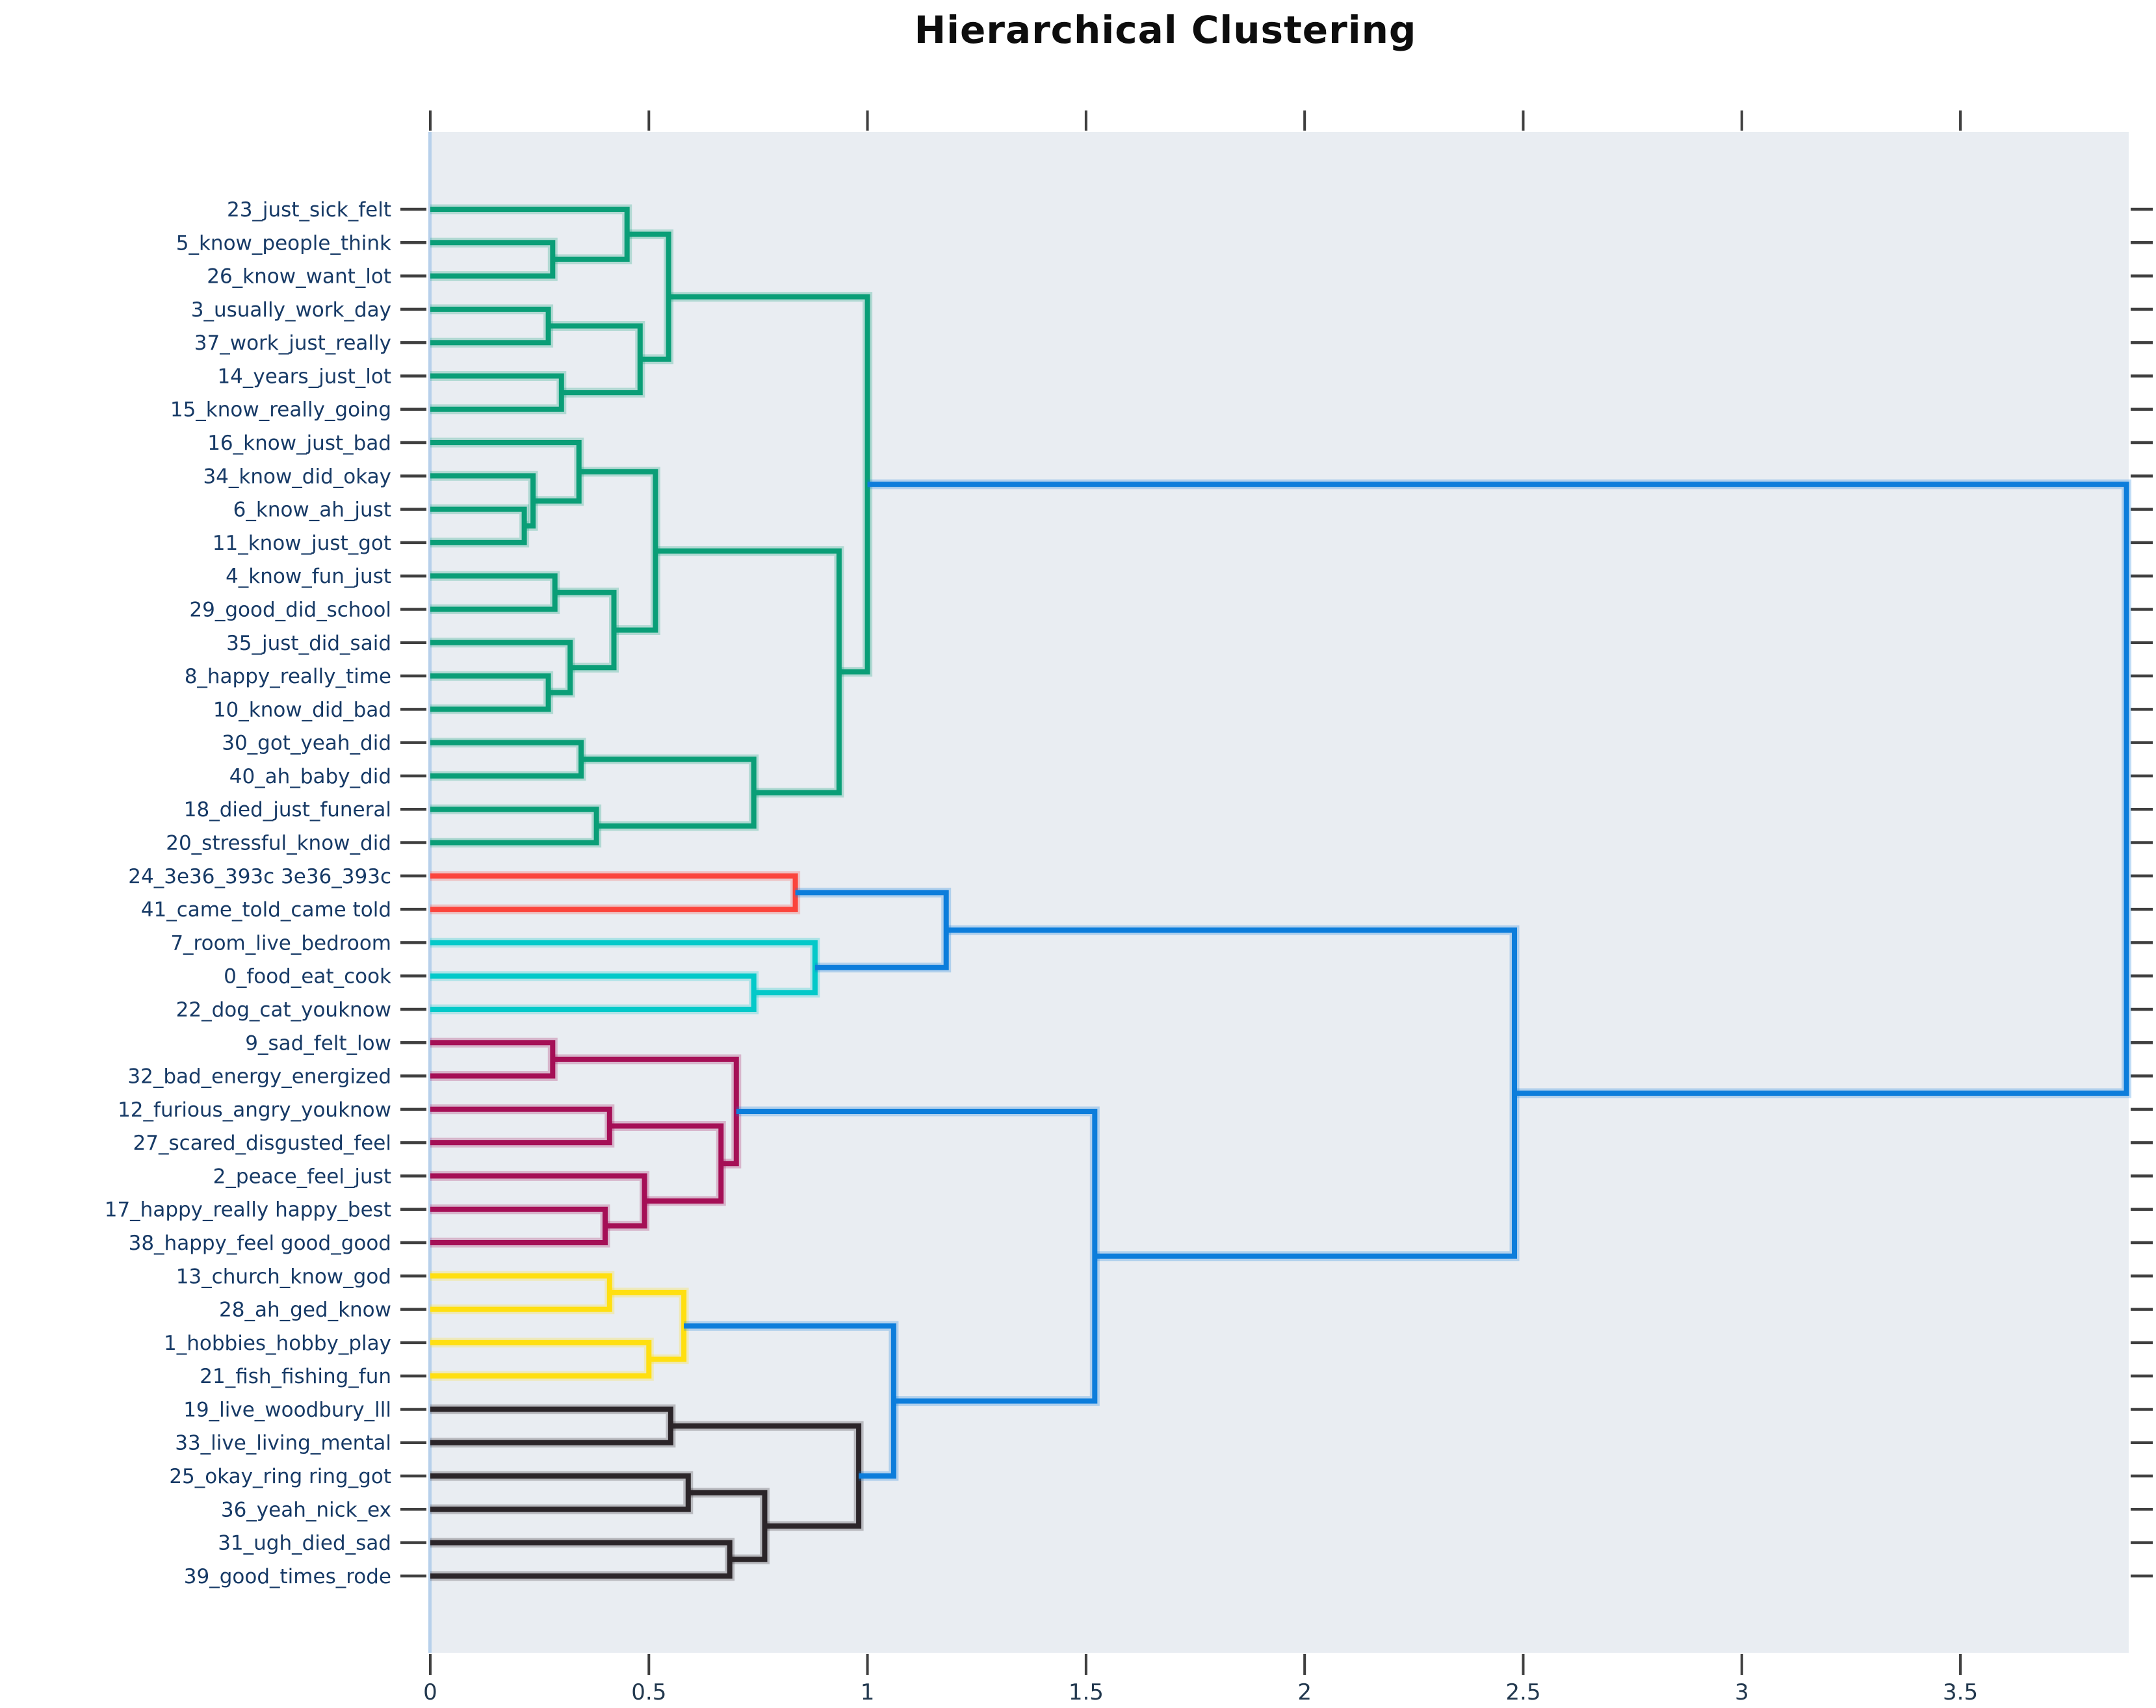  Describe the element at coordinates (318, 1043) in the screenshot. I see `leaf-label: 9_sad_felt_low` at that location.